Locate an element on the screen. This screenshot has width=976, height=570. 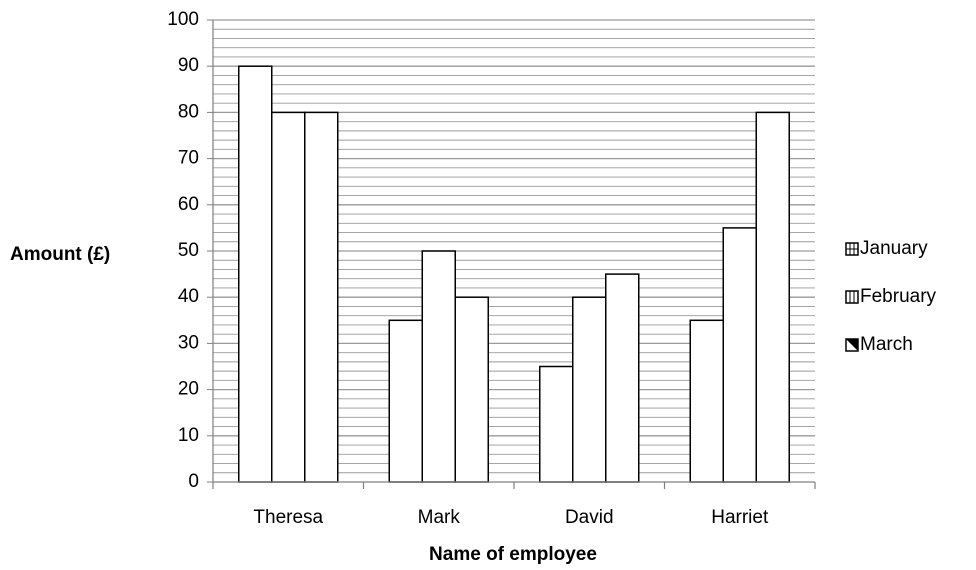
y-axis-title: Amount (£) is located at coordinates (60, 254).